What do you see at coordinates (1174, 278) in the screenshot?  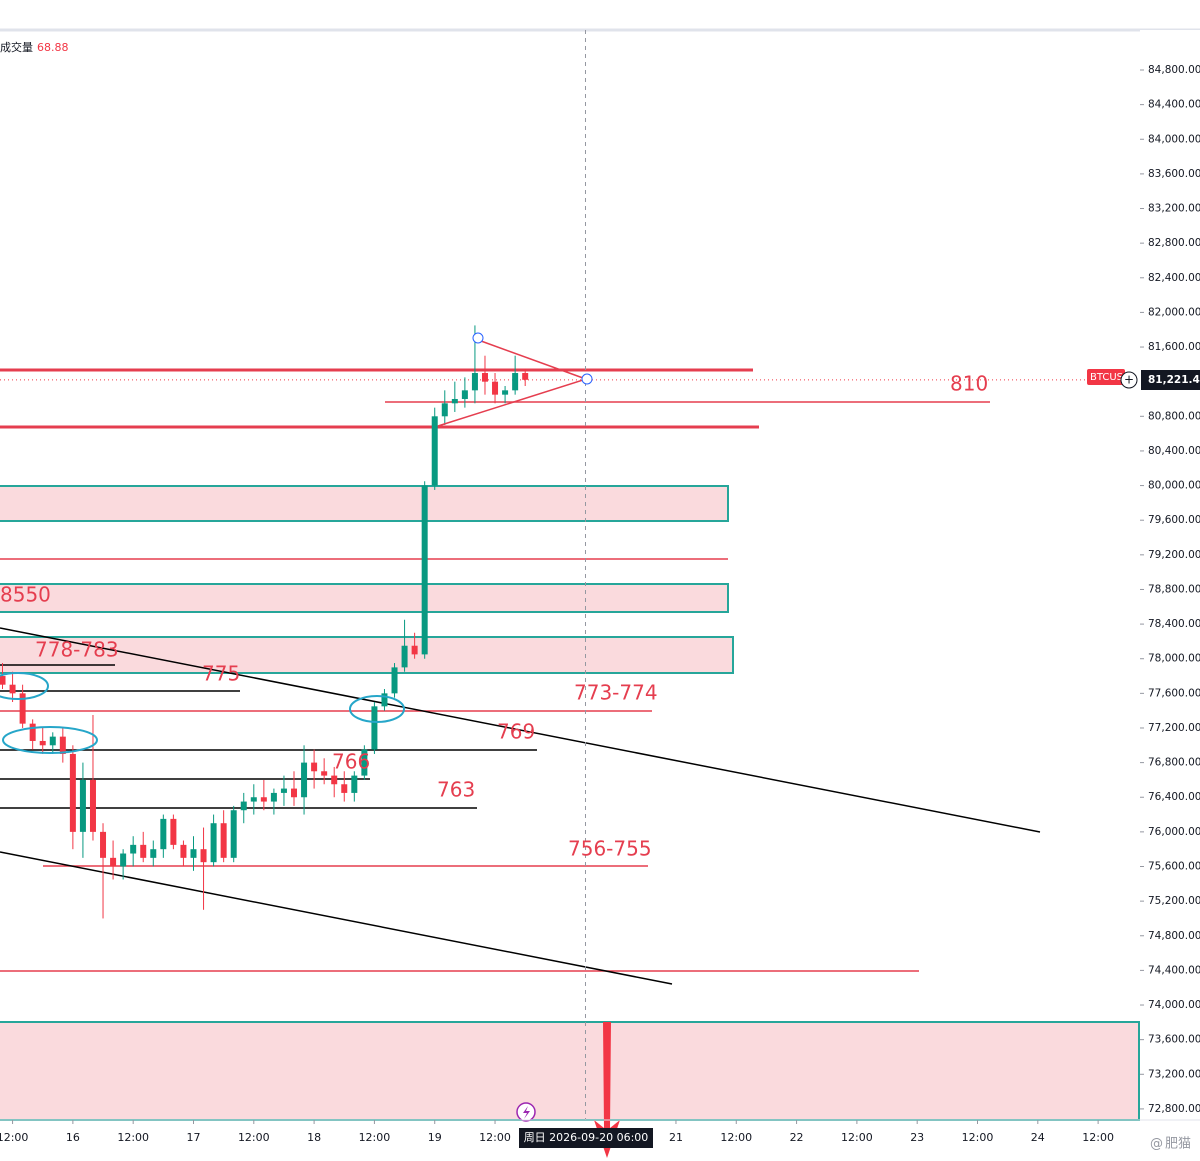 I see `y-tick-label: 82,400.00` at bounding box center [1174, 278].